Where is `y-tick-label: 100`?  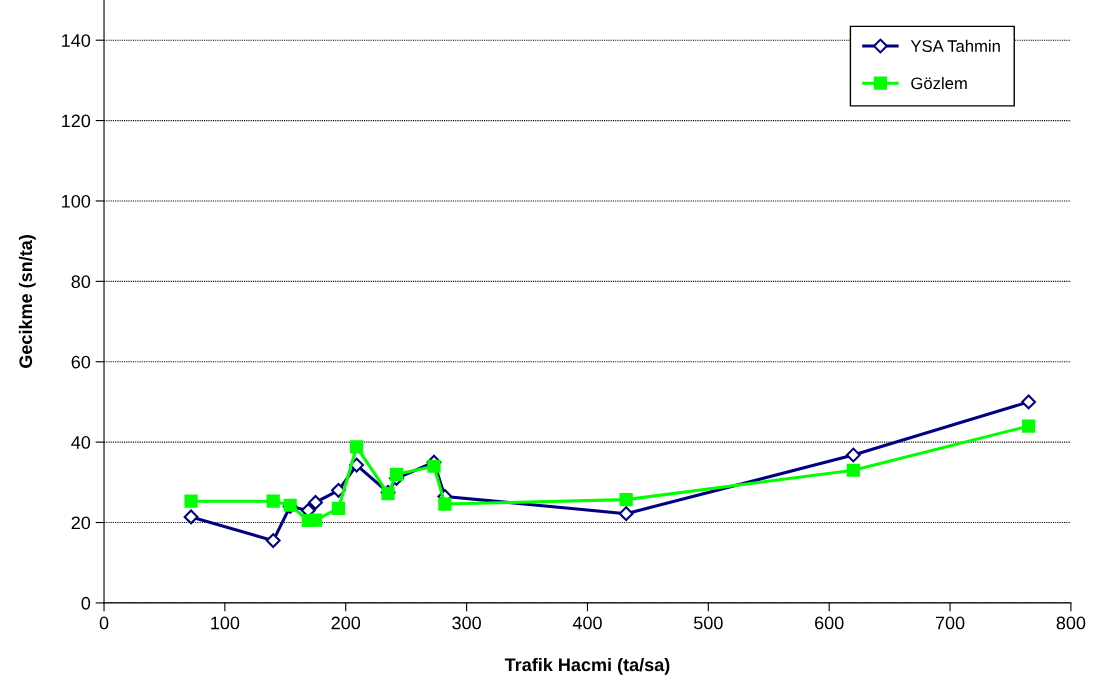
y-tick-label: 100 is located at coordinates (76, 201).